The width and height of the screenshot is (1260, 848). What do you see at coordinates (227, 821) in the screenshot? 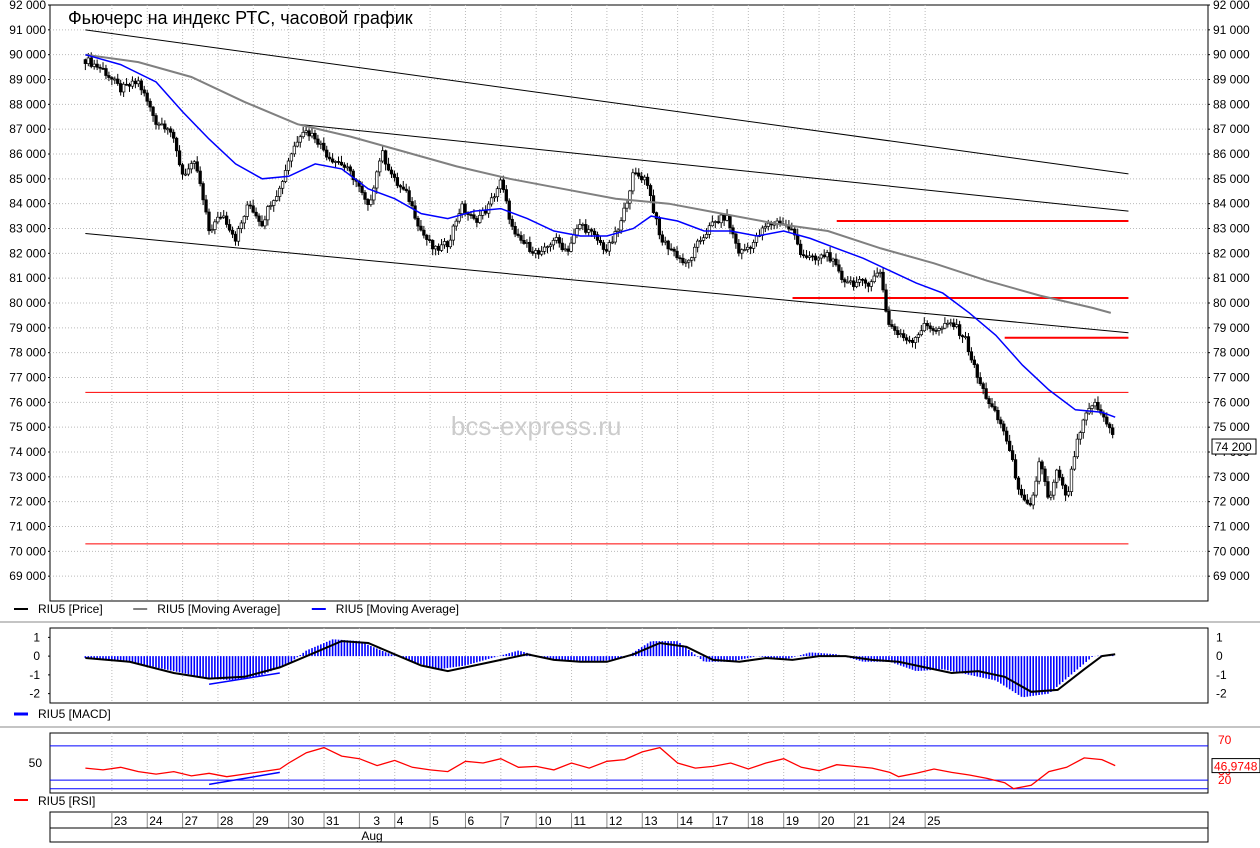
I see `x-tick-label: 28` at bounding box center [227, 821].